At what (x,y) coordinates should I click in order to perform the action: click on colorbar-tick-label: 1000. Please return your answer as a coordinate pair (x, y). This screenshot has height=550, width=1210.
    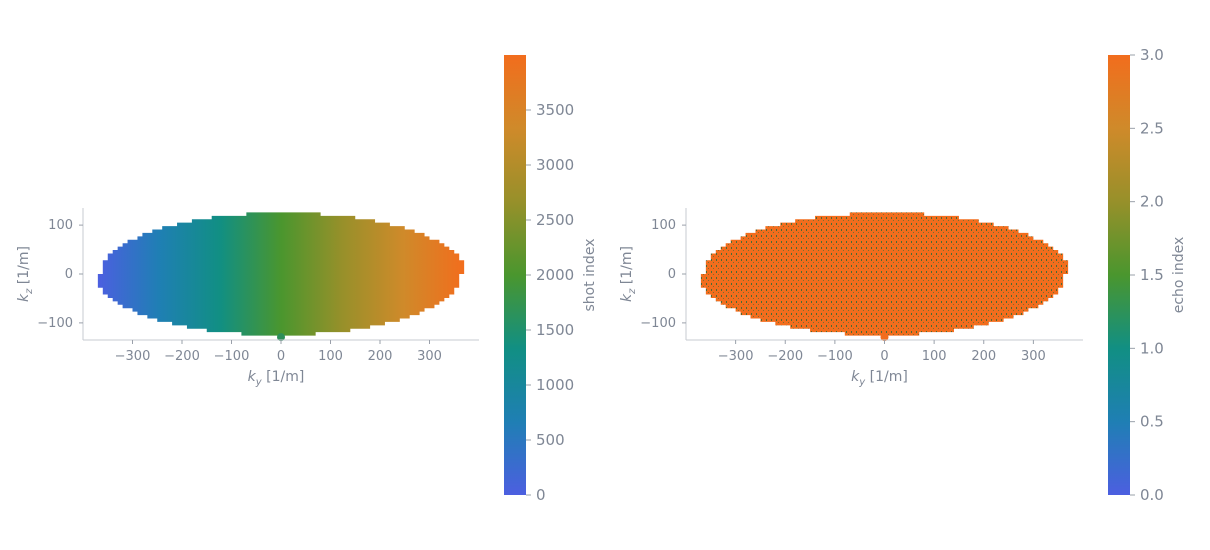
    Looking at the image, I should click on (555, 385).